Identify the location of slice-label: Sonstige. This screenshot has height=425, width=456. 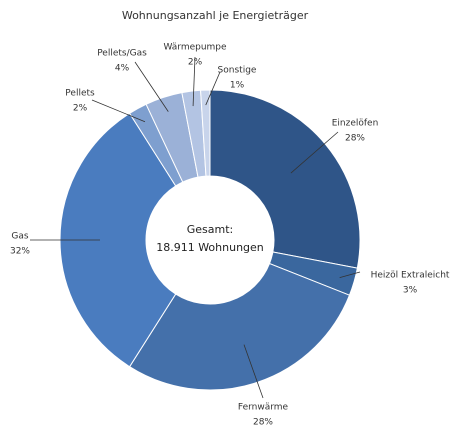
(237, 71).